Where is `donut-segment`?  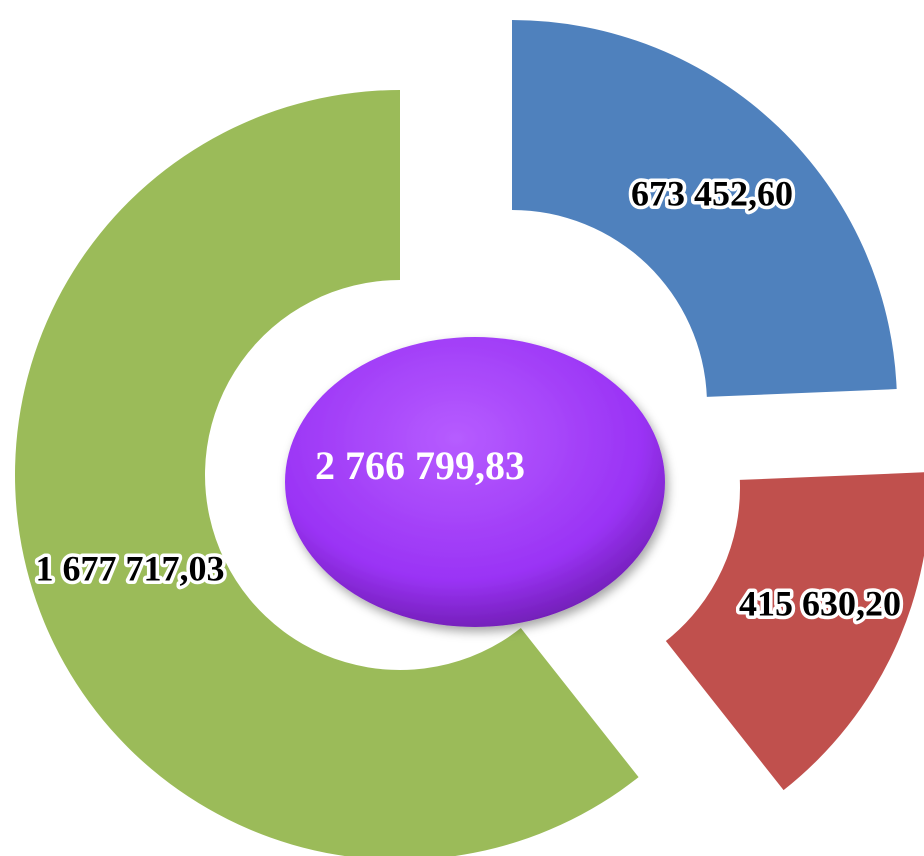
donut-segment is located at coordinates (794, 631).